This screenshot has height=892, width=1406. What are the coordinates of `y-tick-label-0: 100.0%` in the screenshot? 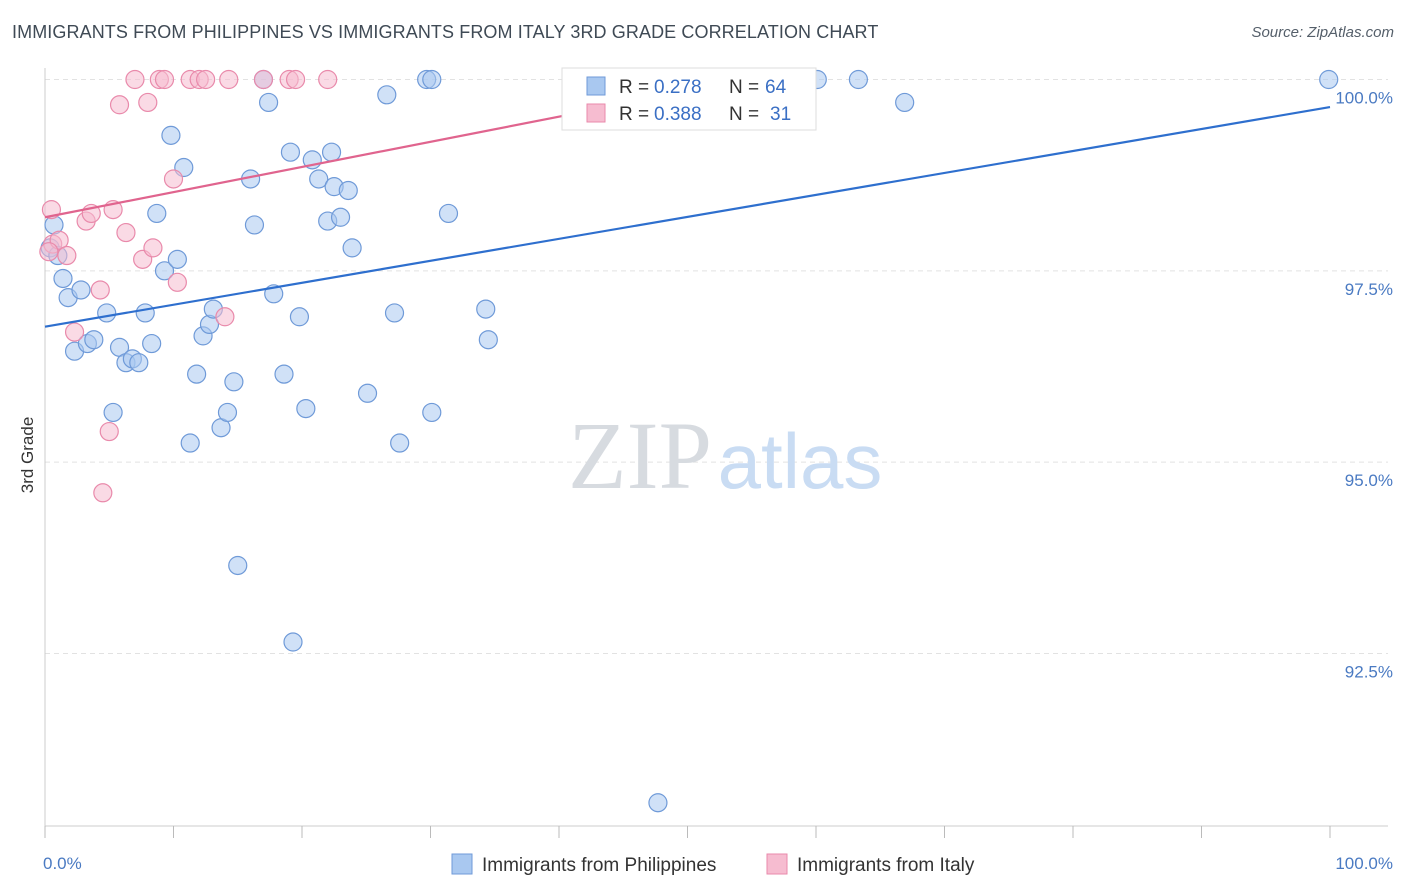 It's located at (1364, 98).